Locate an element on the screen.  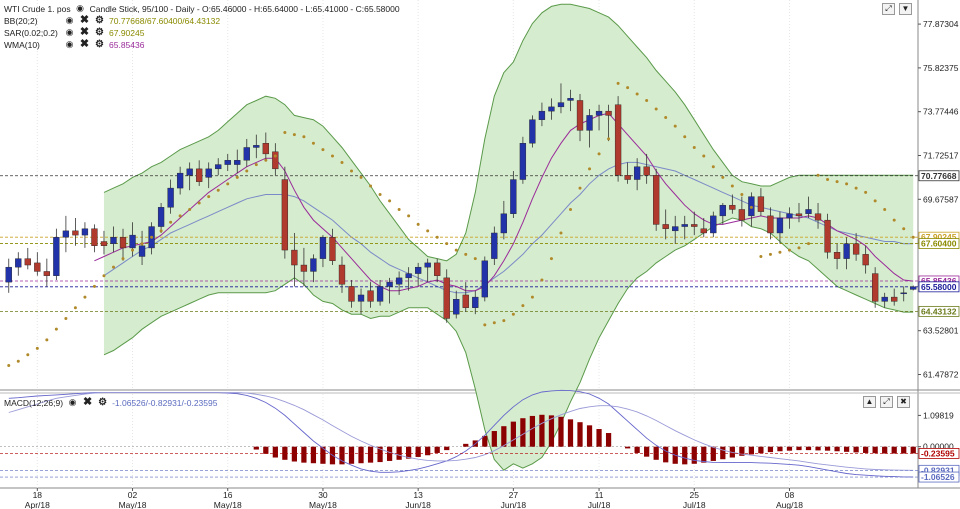
time-tick-day: 18 is located at coordinates (38, 495).